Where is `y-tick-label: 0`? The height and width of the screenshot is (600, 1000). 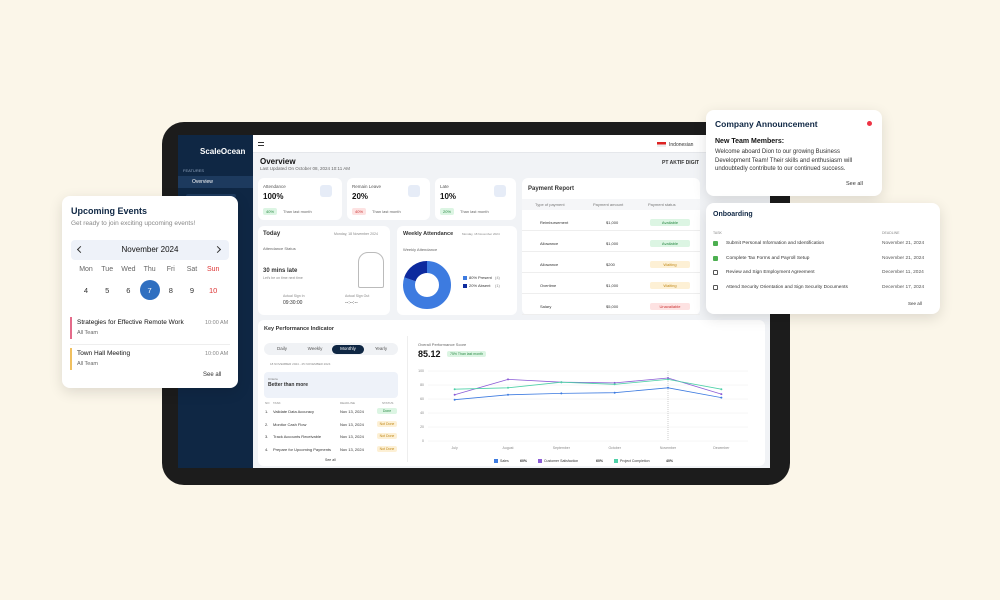
y-tick-label: 0 is located at coordinates (423, 441).